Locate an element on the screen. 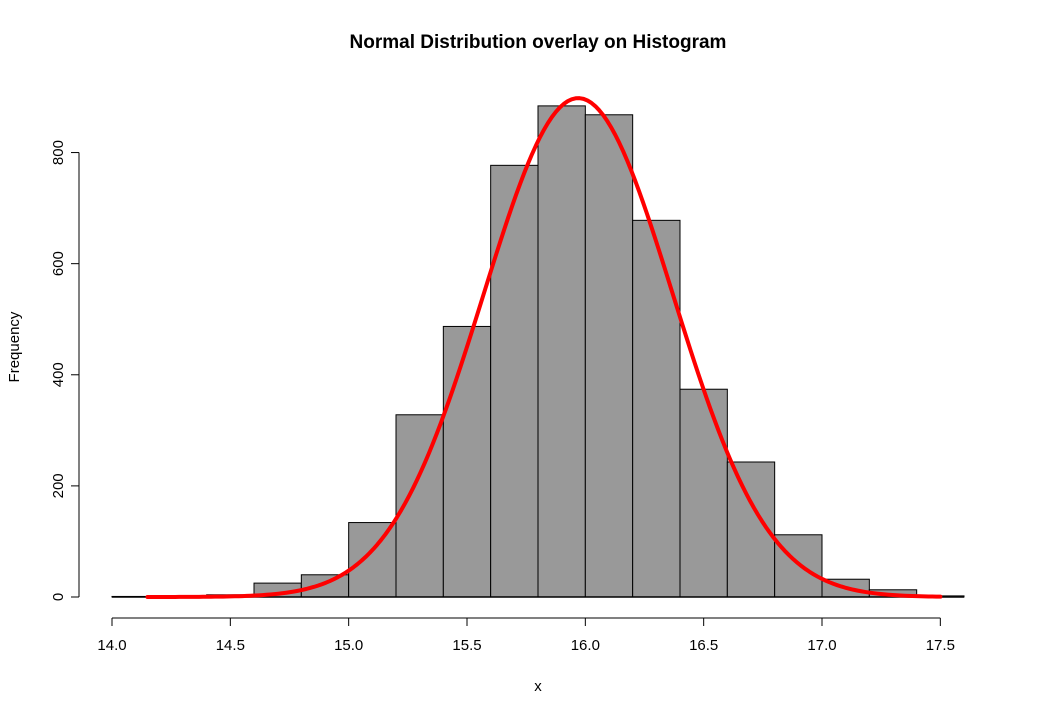 This screenshot has height=715, width=1038. x-tick-label: 16.0 is located at coordinates (585, 645).